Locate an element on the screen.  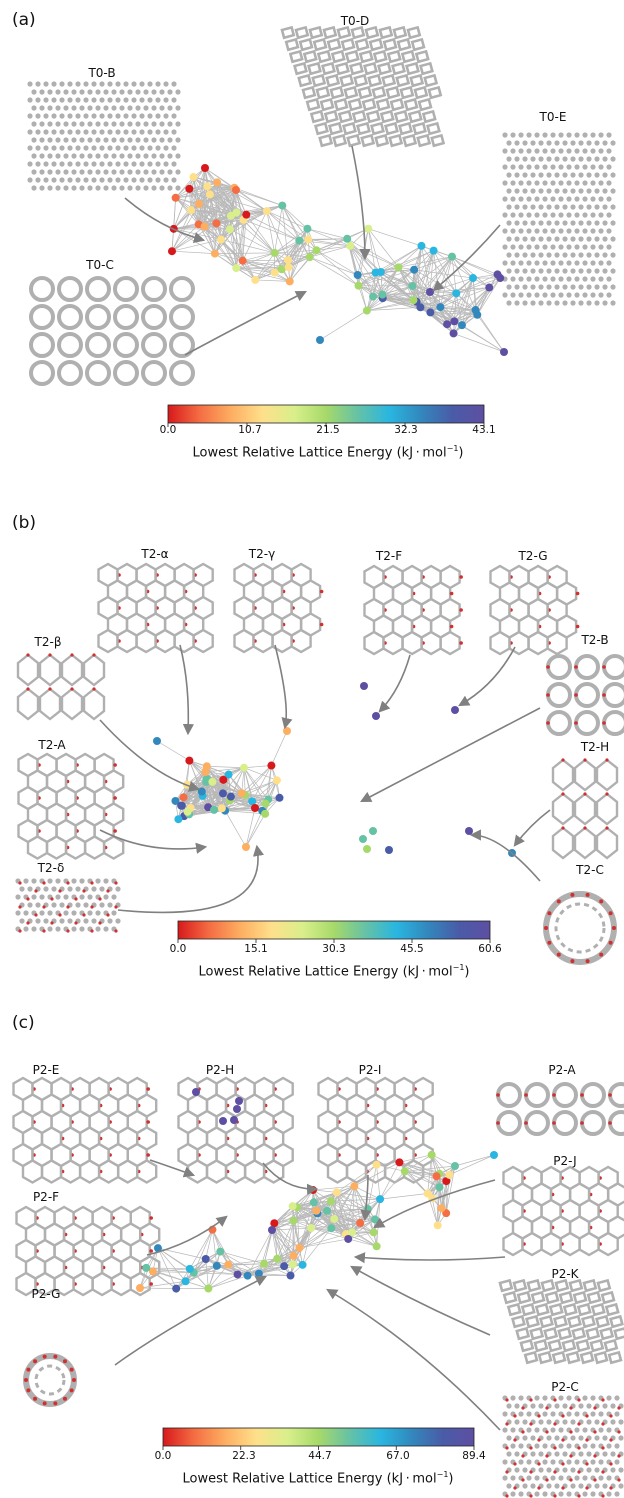
colorbar is located at coordinates (318, 1437).